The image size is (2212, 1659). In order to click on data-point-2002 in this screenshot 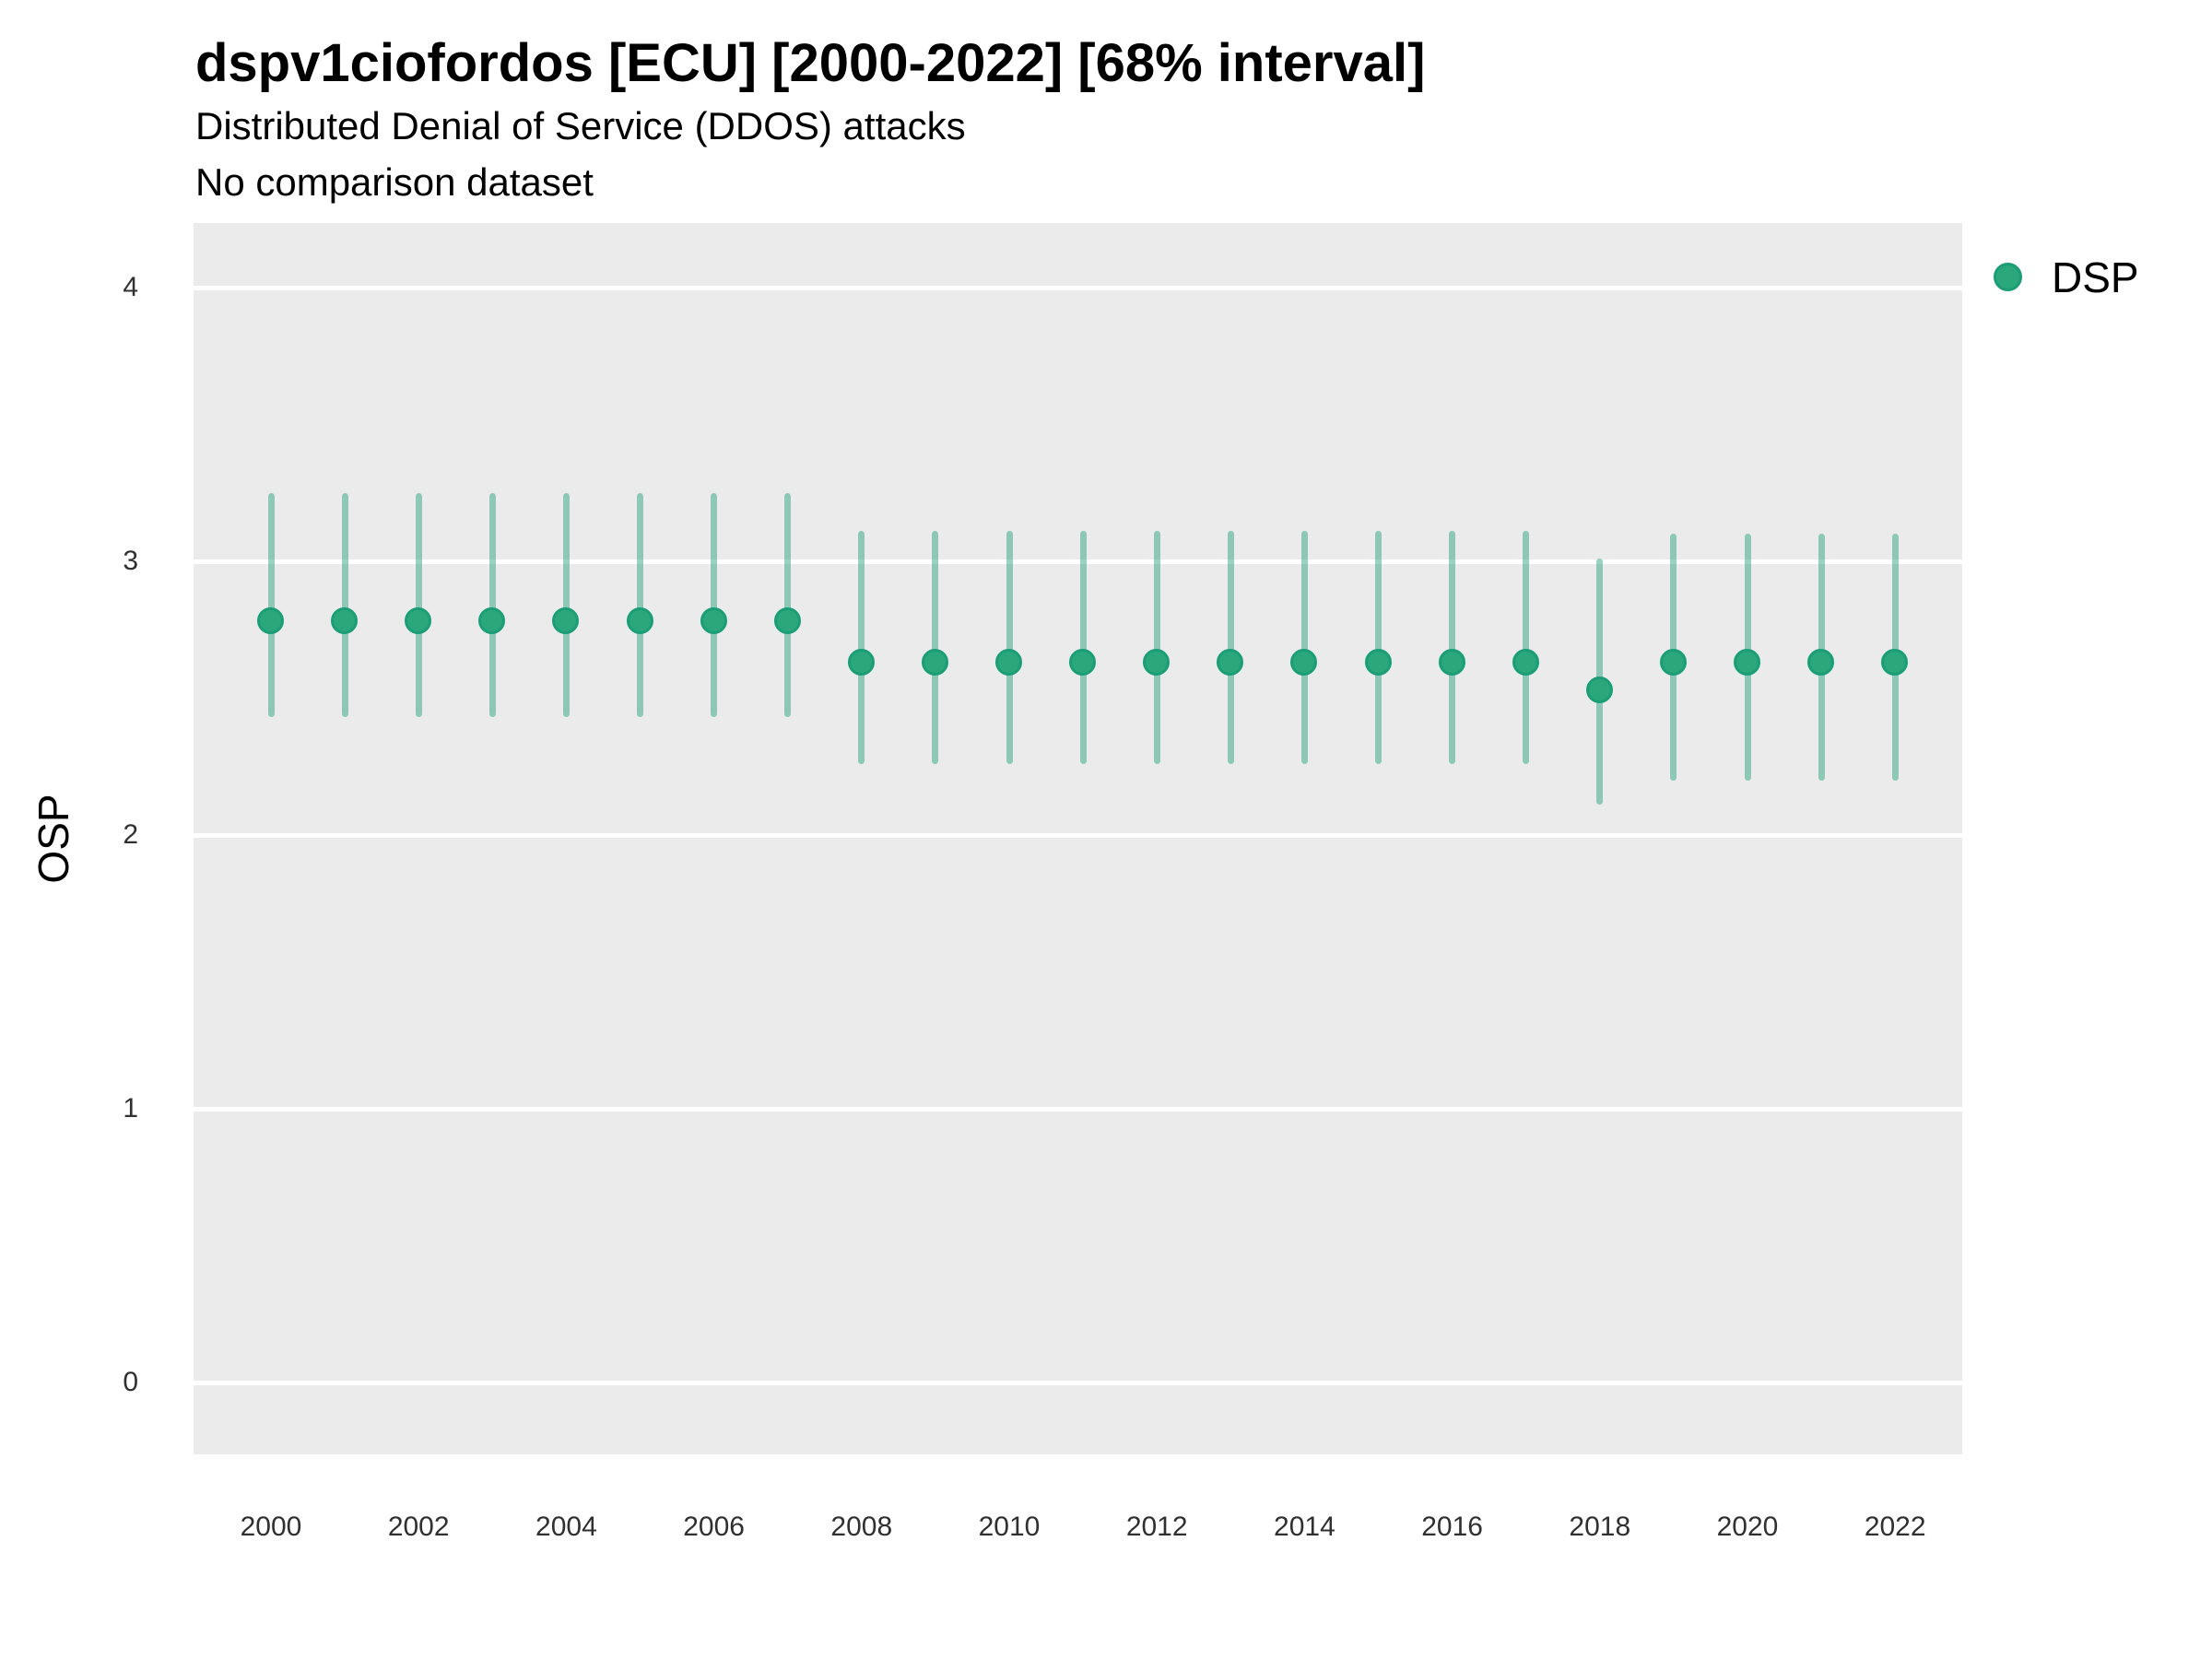, I will do `click(418, 621)`.